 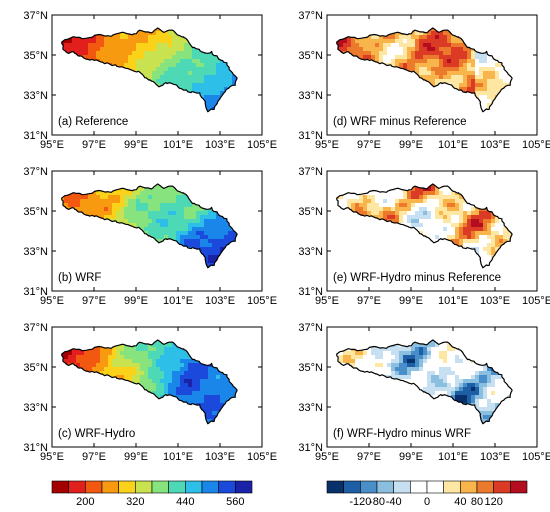 I want to click on panel-label: (a) Reference, so click(x=93, y=122).